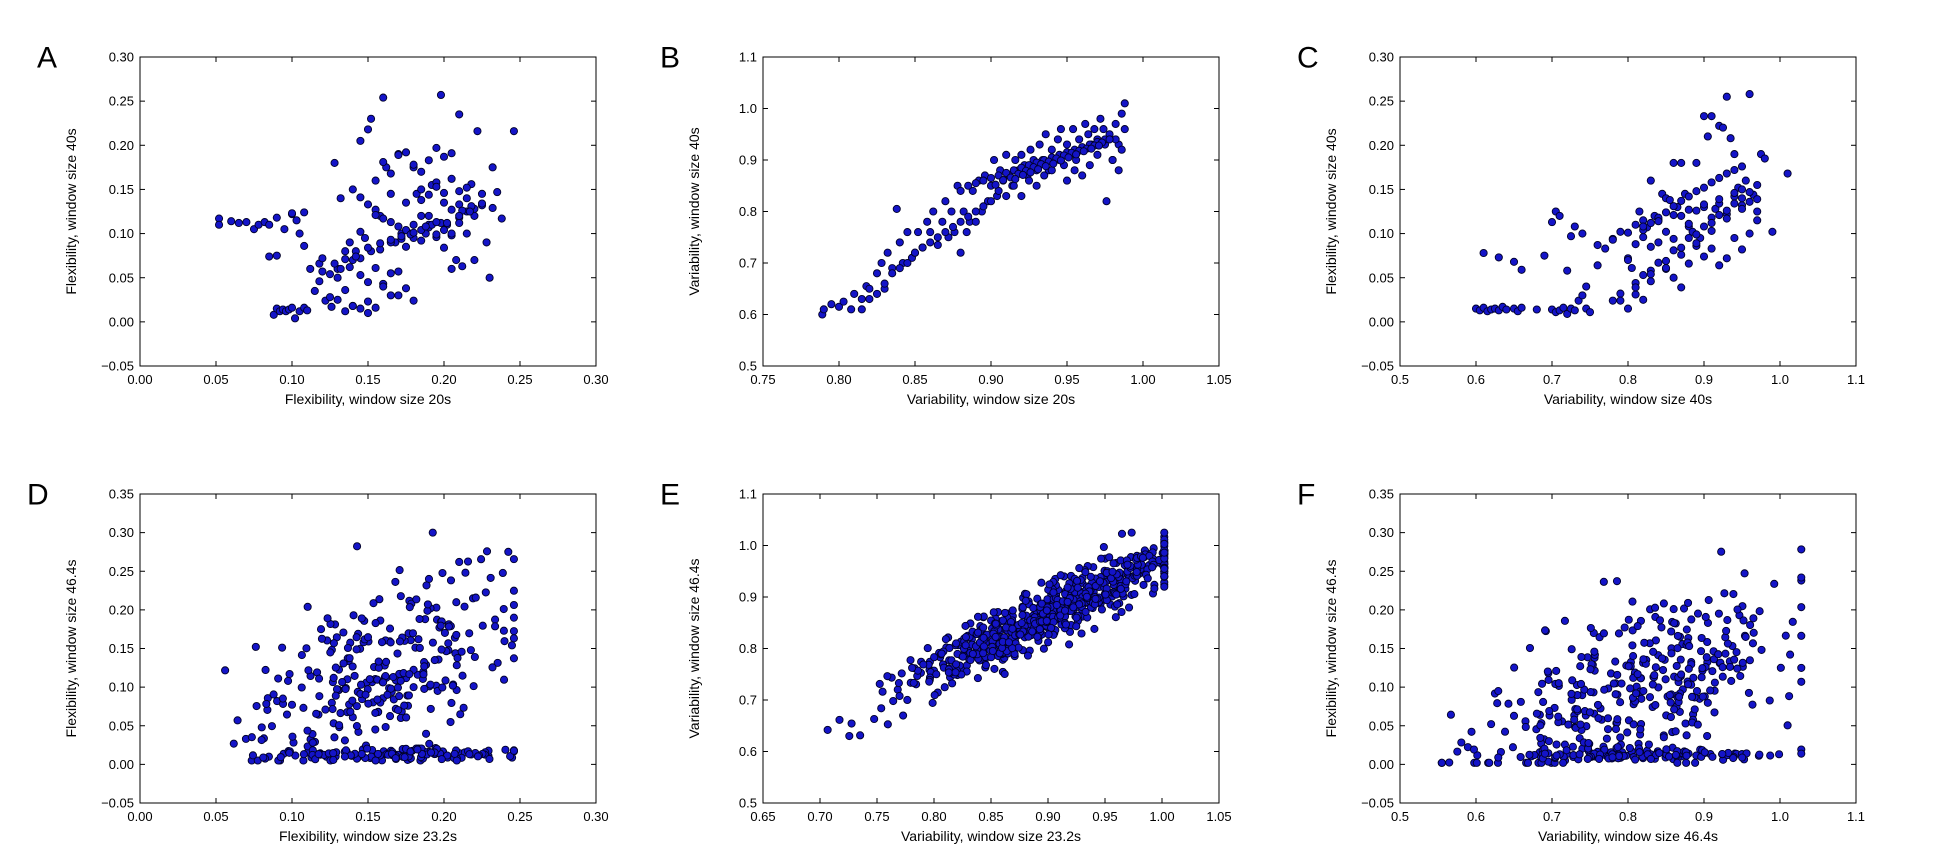 This screenshot has width=1942, height=861. Describe the element at coordinates (121, 609) in the screenshot. I see `y-tick-label: 0.20` at that location.